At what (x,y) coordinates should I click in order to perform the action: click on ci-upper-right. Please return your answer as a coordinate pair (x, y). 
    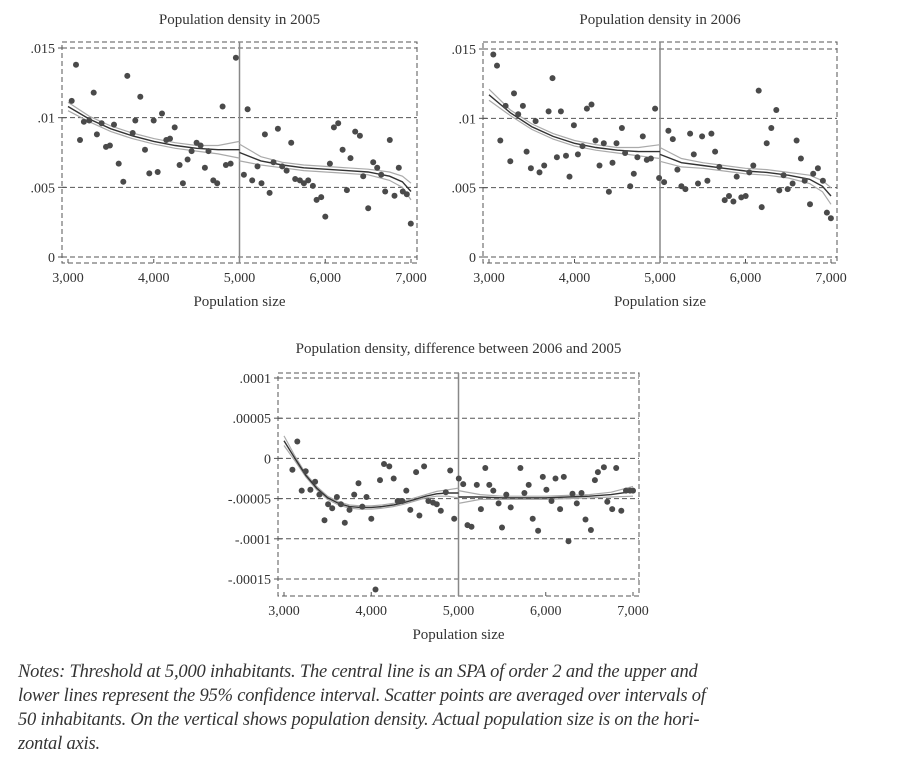
    Looking at the image, I should click on (546, 491).